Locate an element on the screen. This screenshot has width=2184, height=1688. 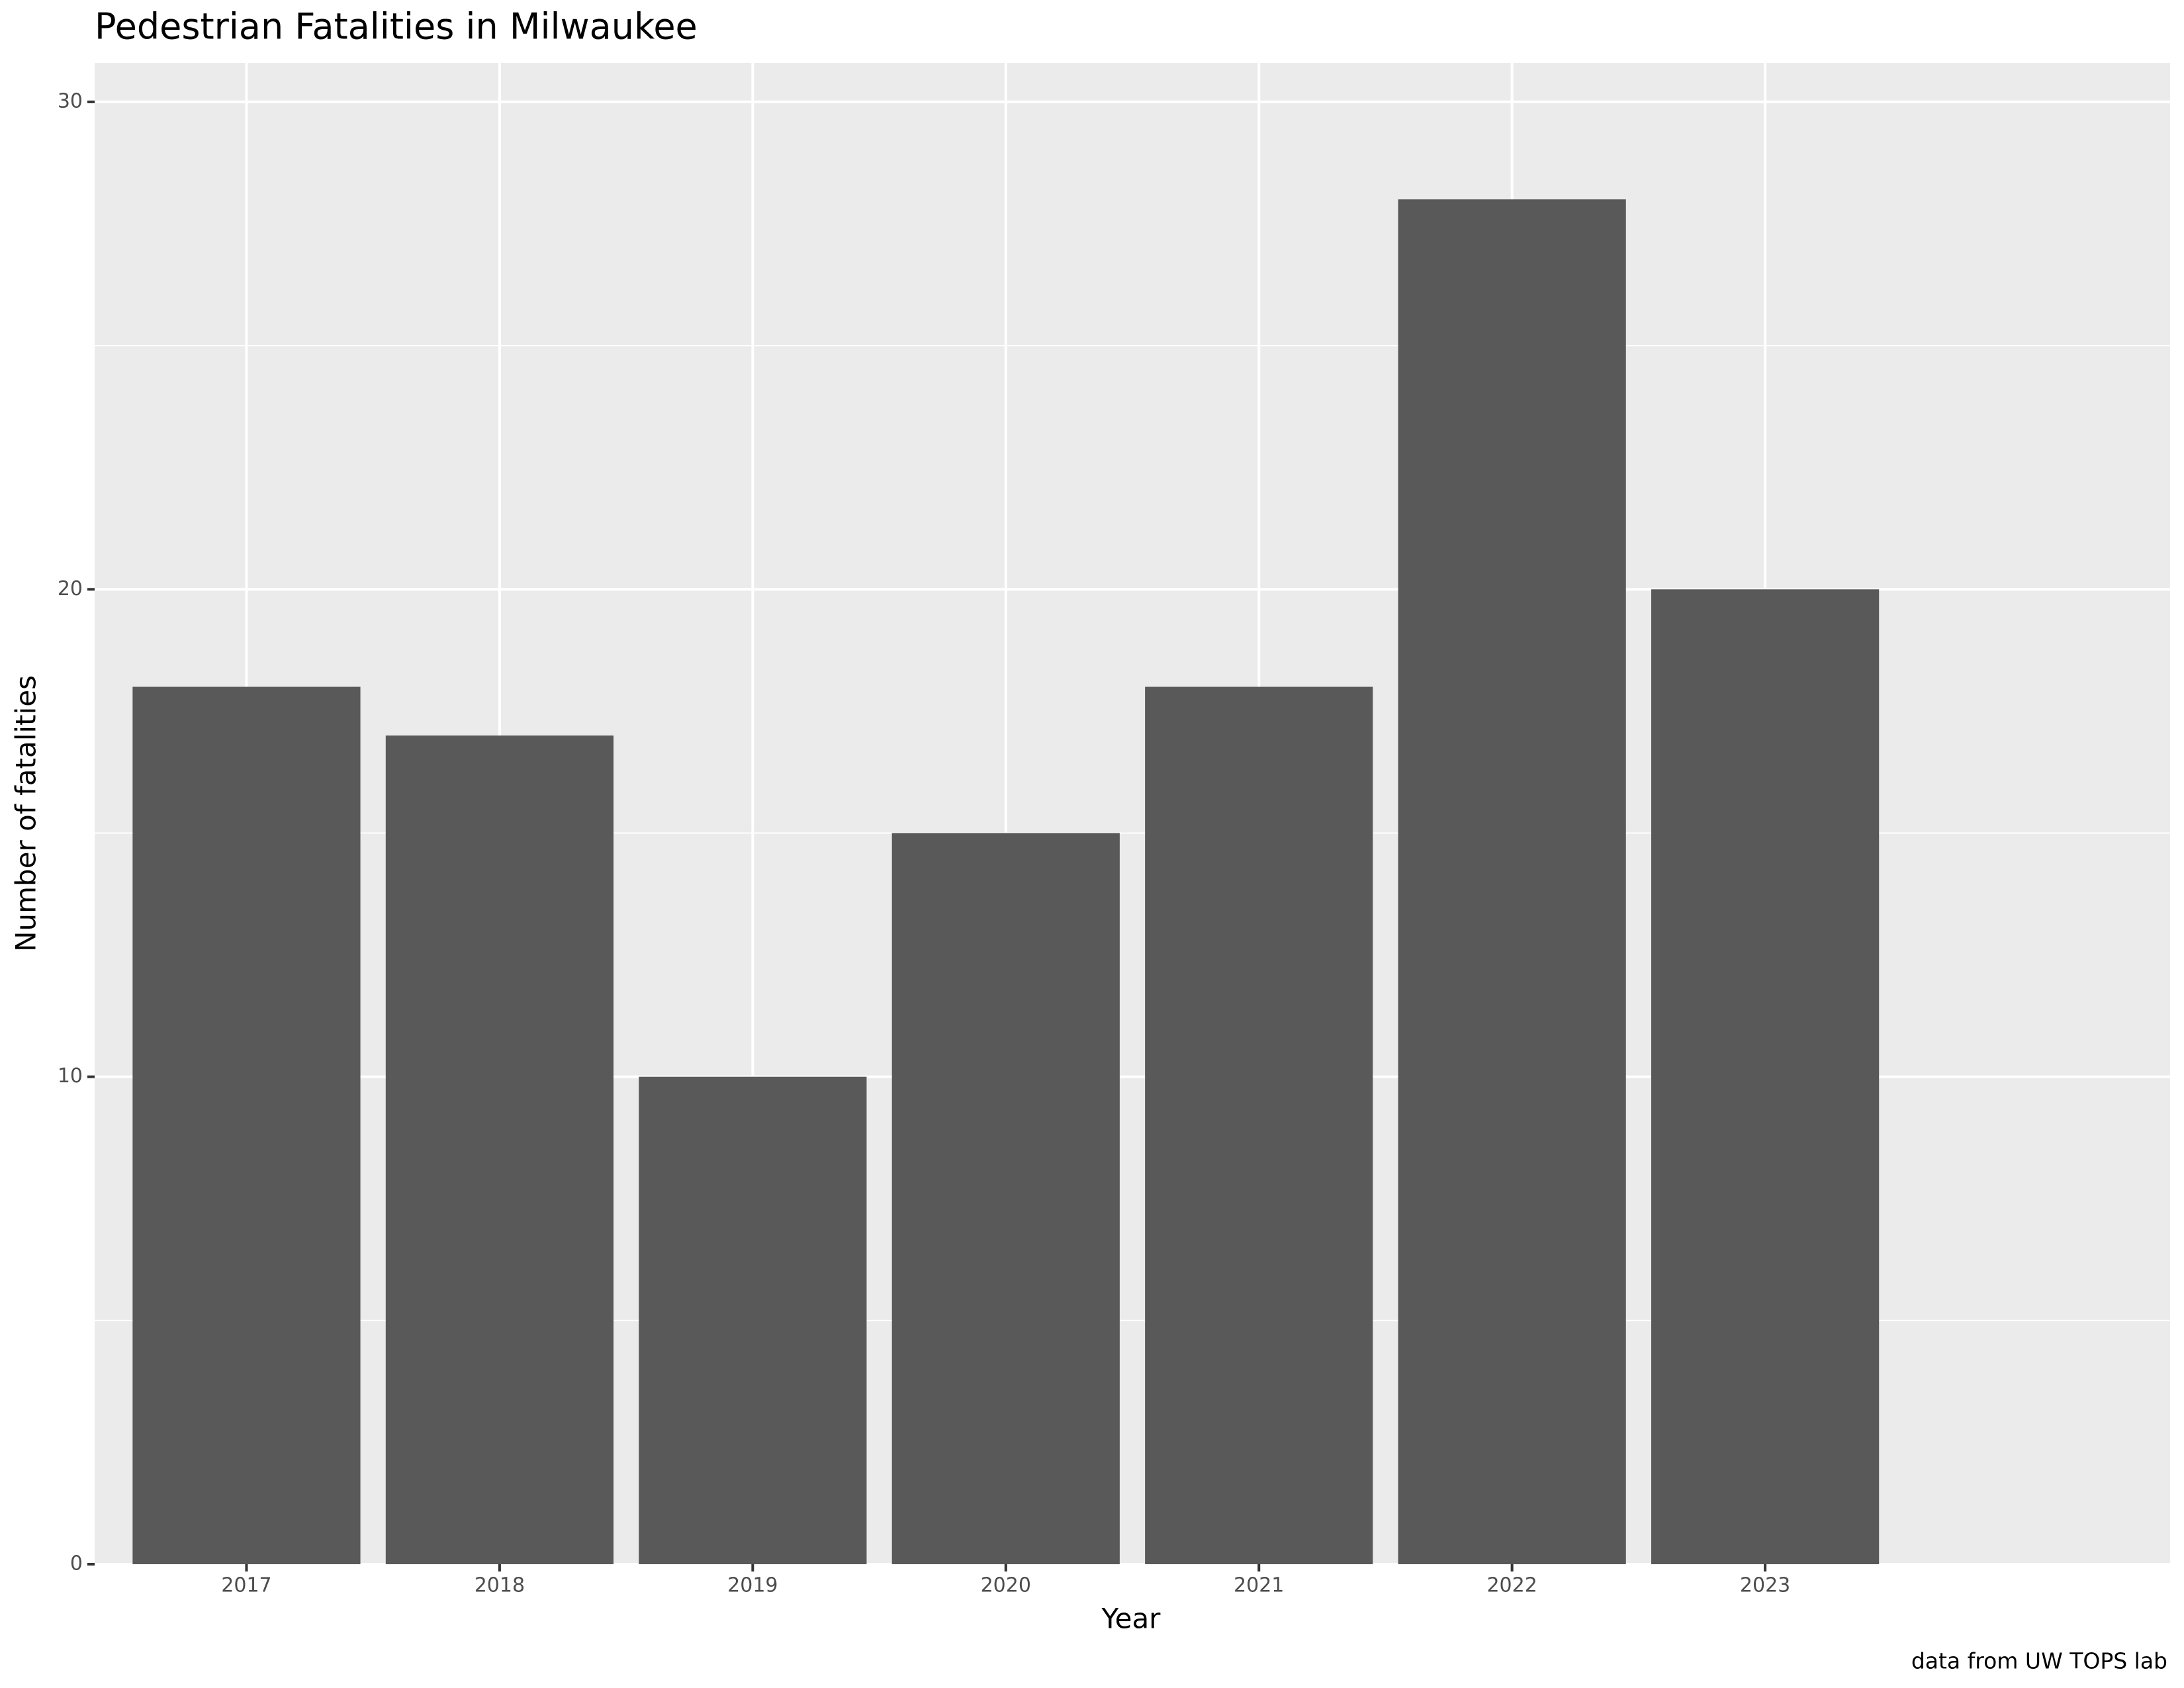
x-tick-label: 2020 is located at coordinates (1006, 1585).